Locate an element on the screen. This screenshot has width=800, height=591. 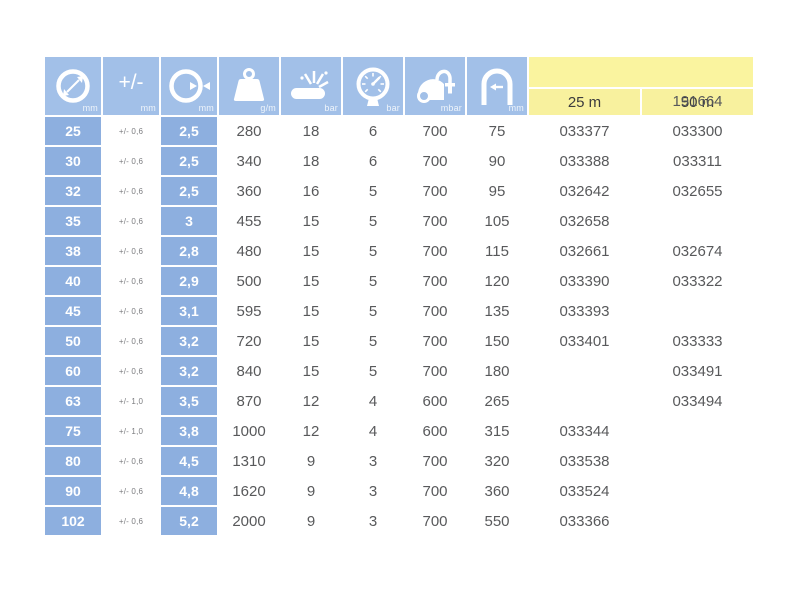
cell-order-number-50m: 033333 is located at coordinates (697, 341).